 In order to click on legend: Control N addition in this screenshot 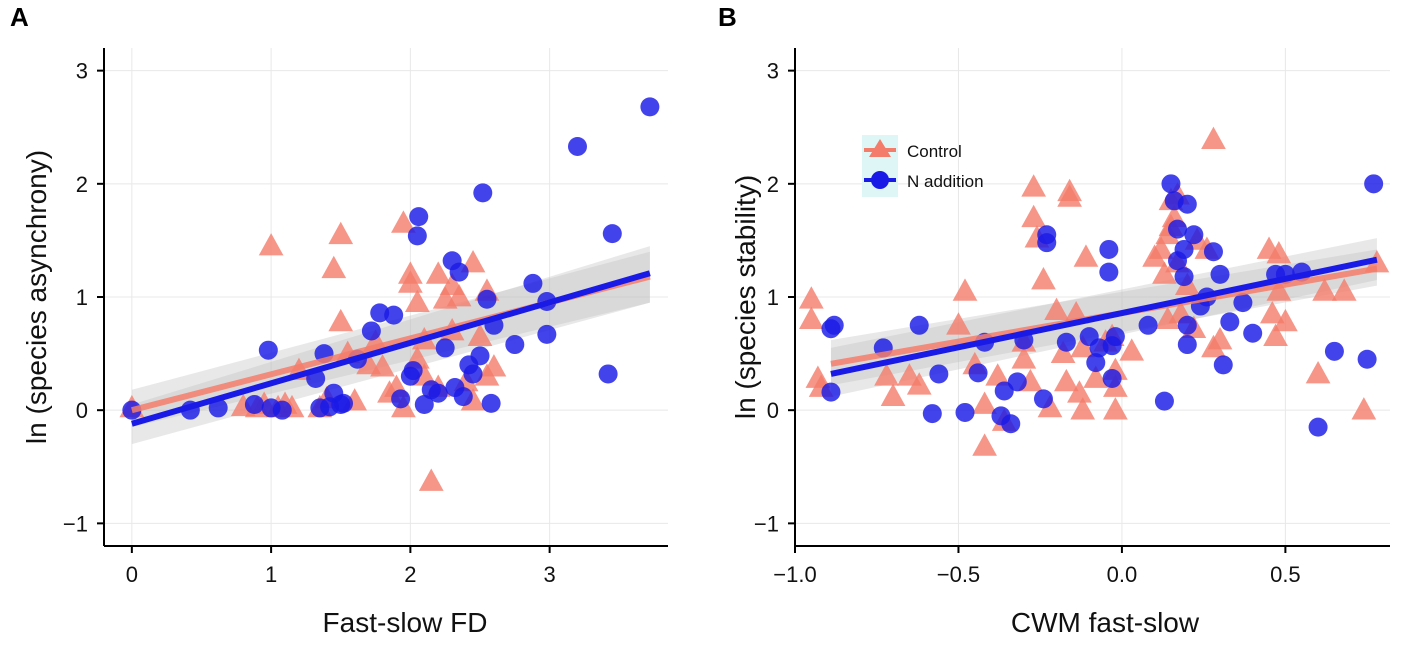, I will do `click(923, 166)`.